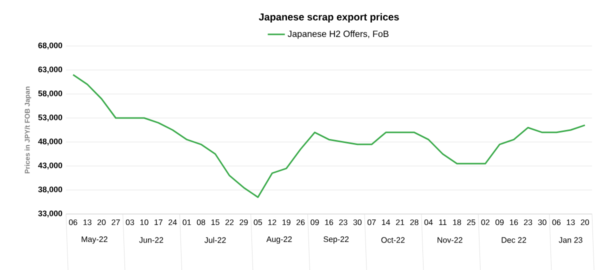 This screenshot has height=270, width=604. Describe the element at coordinates (50, 118) in the screenshot. I see `y-tick-label: 53,000` at that location.